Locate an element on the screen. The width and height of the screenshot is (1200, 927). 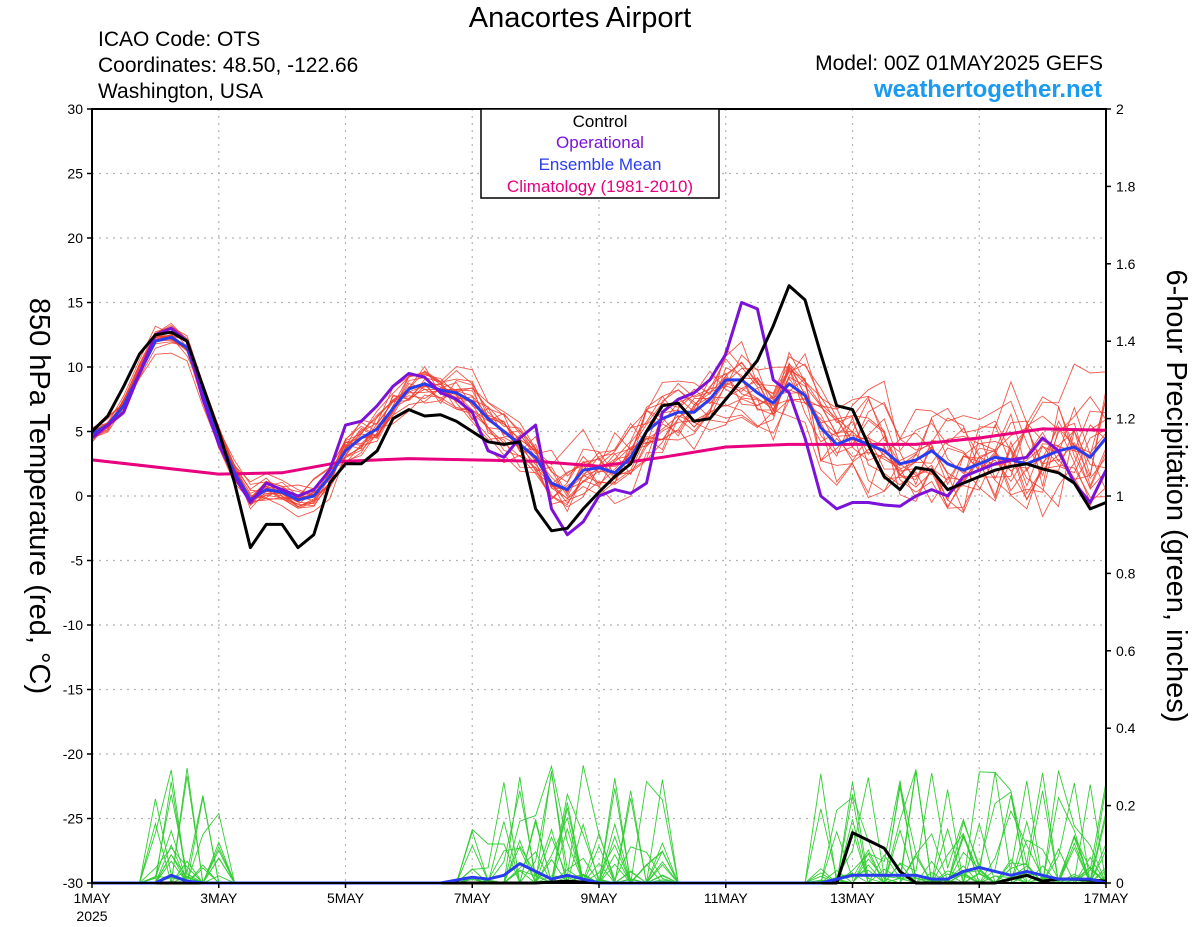
x-axis-tick-label: 5MAY is located at coordinates (346, 898).